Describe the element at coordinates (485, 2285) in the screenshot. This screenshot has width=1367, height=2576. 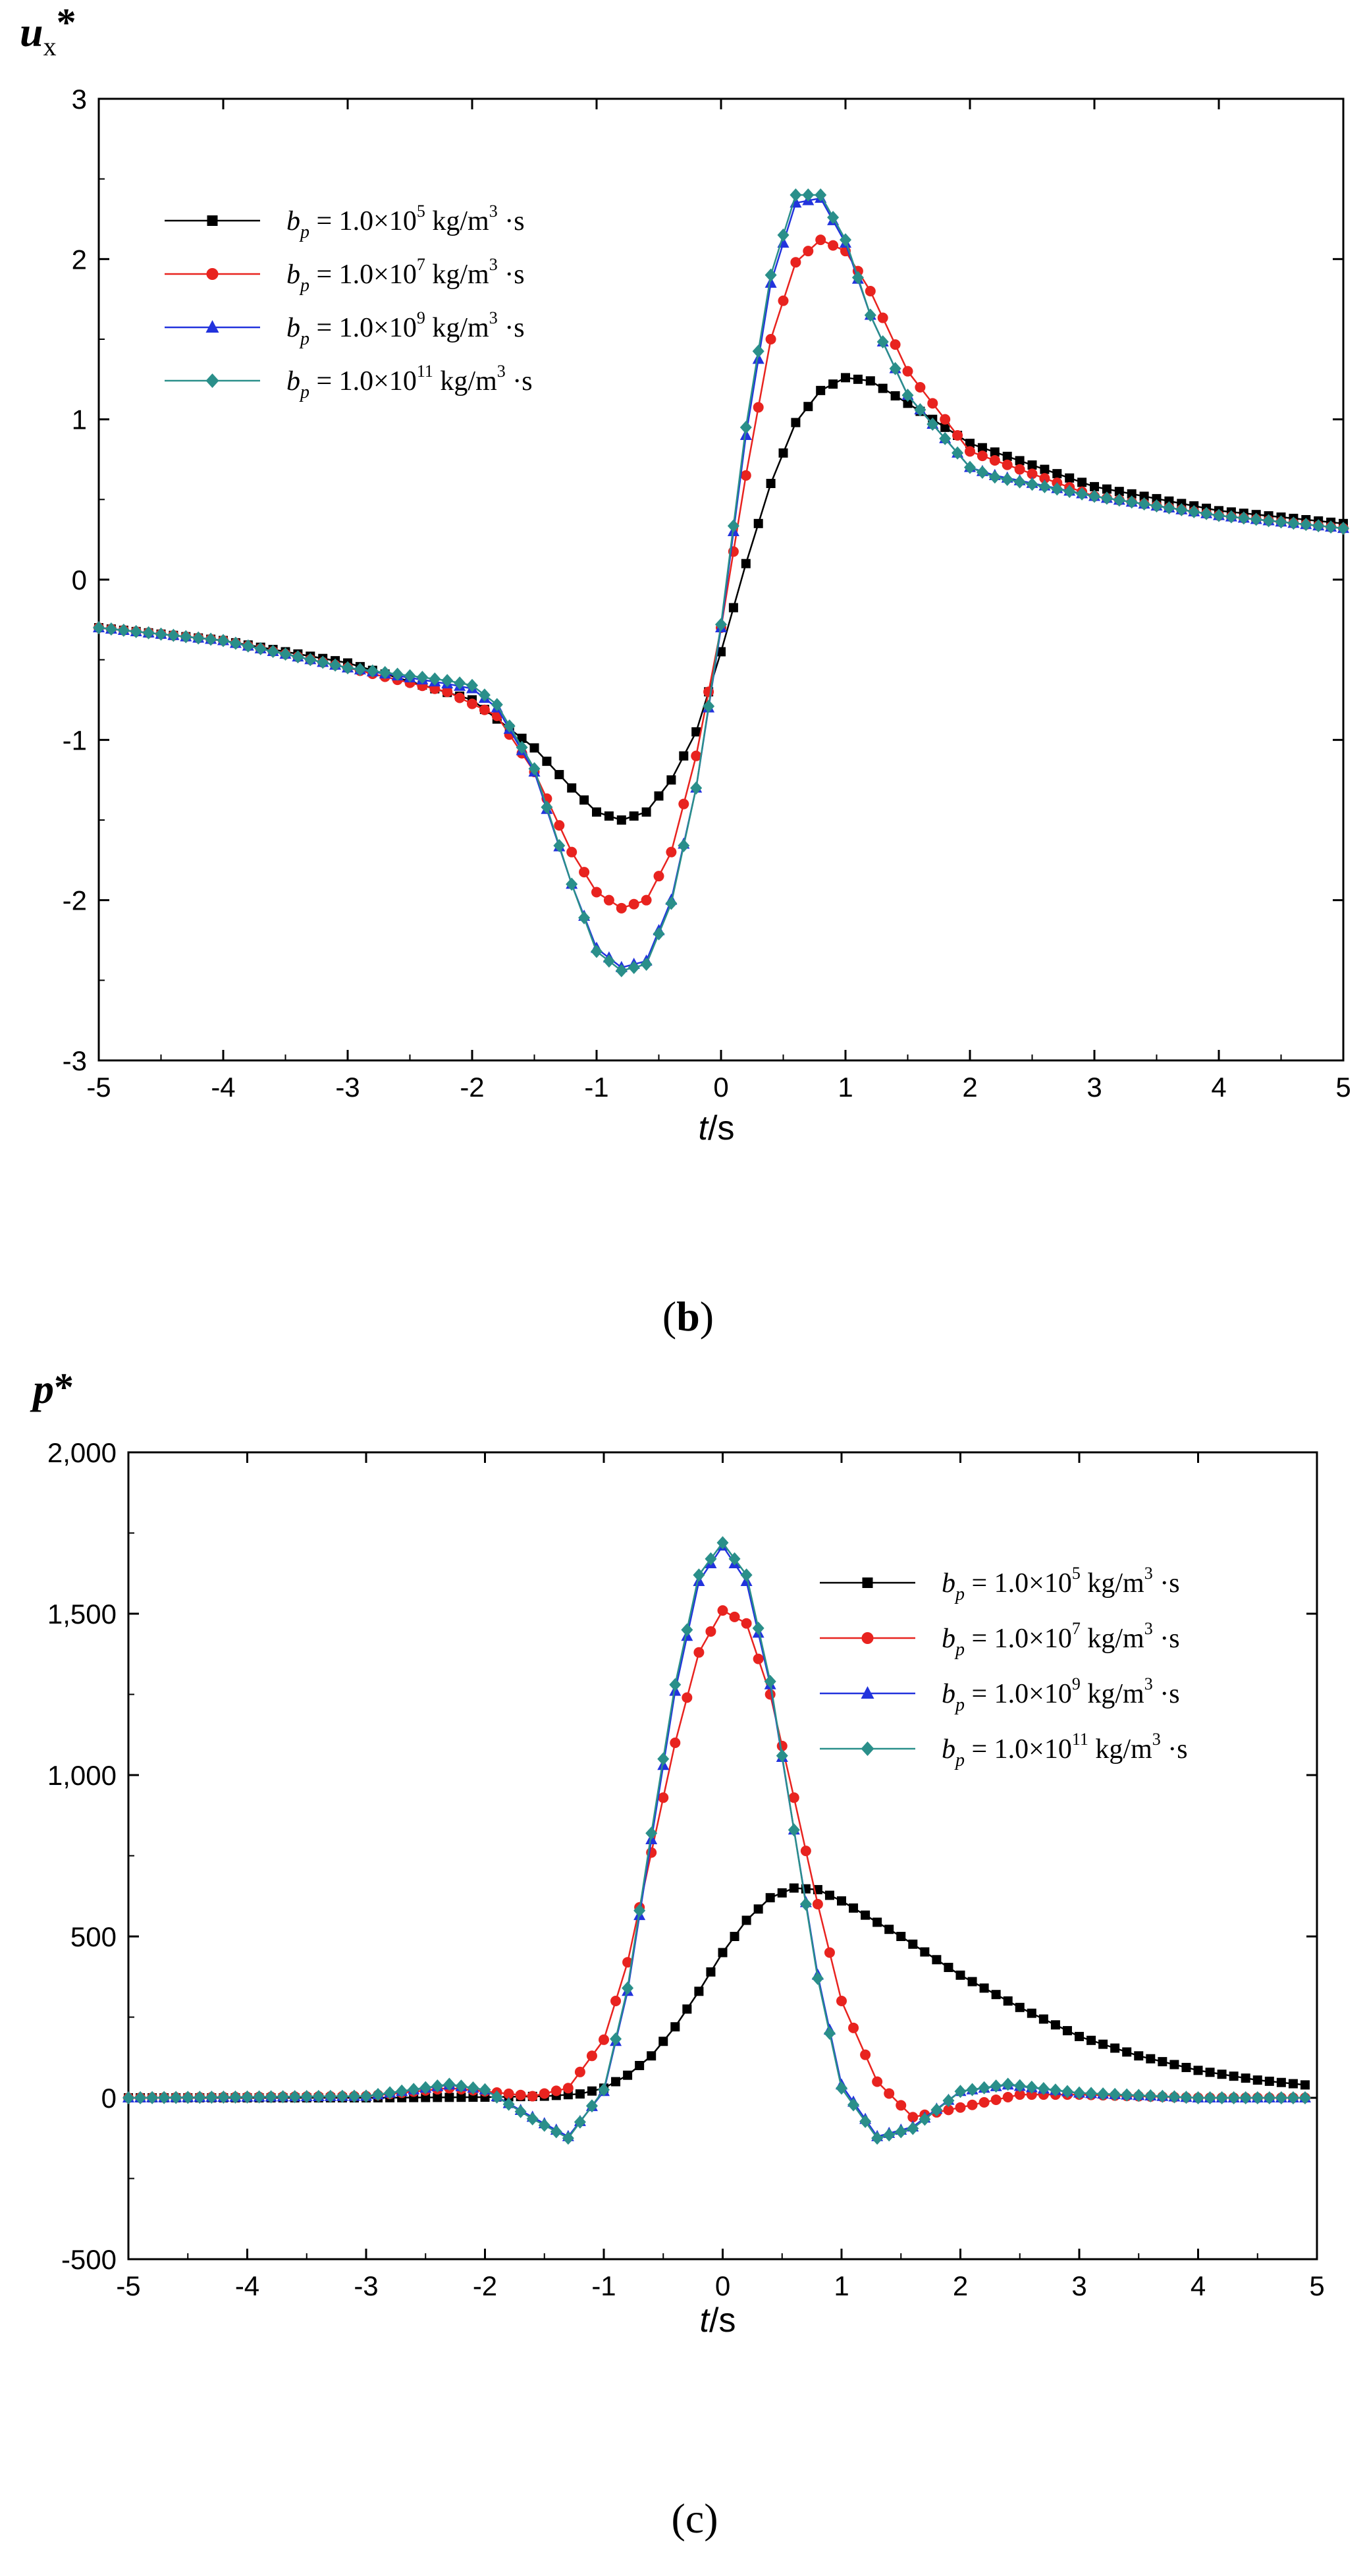
I see `x-tick-label: -2` at that location.